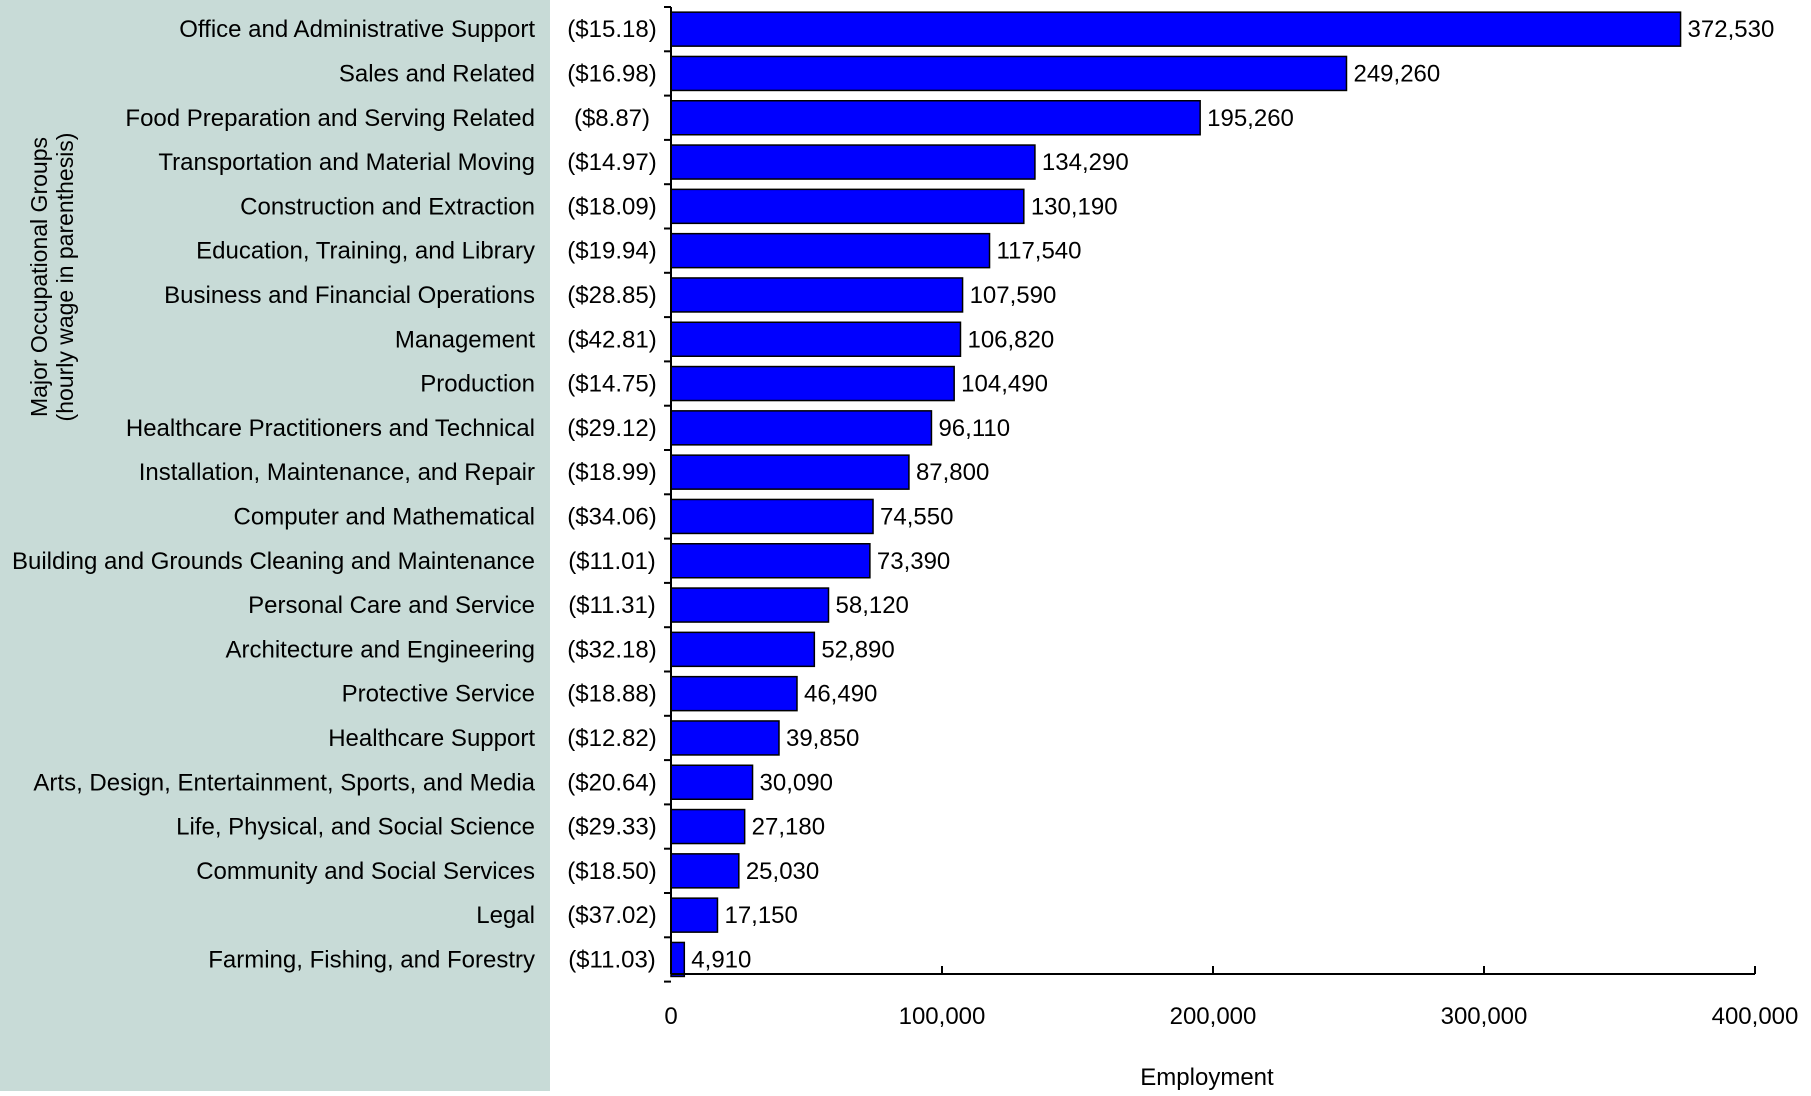 The height and width of the screenshot is (1096, 1811). Describe the element at coordinates (611, 516) in the screenshot. I see `wage-label: ($34.06)` at that location.